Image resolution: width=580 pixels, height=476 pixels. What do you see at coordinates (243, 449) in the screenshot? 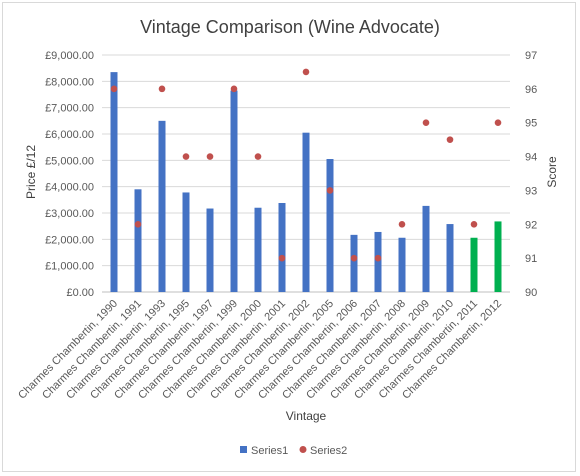
I see `legend-swatch-series1` at bounding box center [243, 449].